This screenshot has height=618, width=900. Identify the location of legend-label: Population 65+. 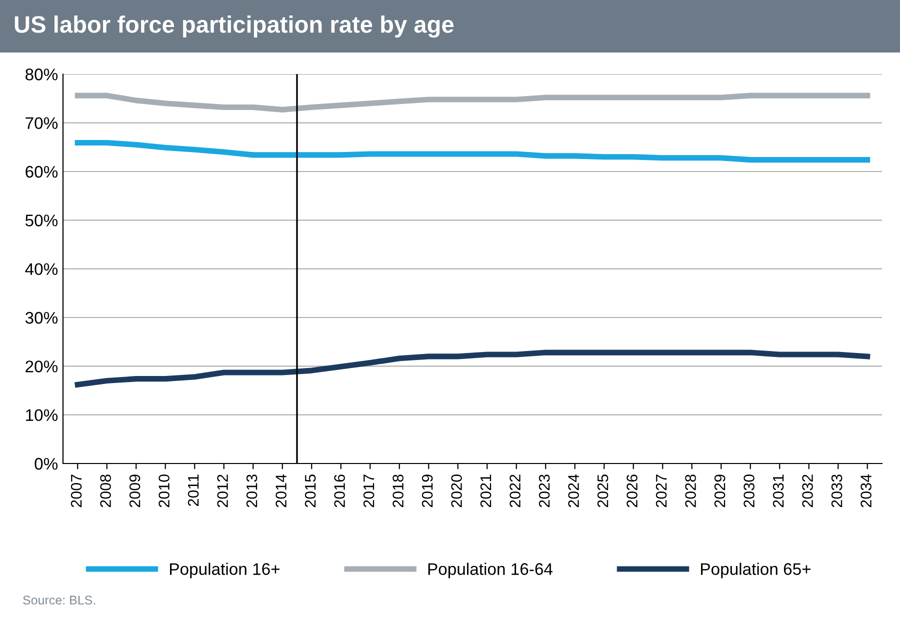
(756, 570).